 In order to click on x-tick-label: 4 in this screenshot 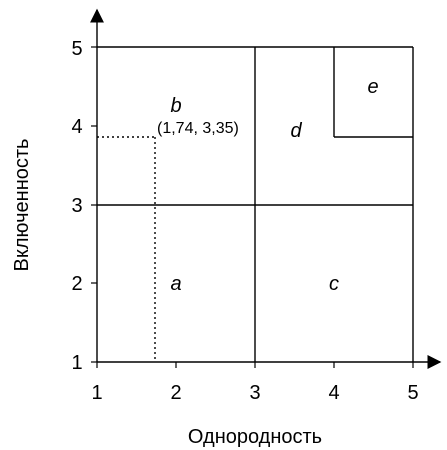, I will do `click(333, 393)`.